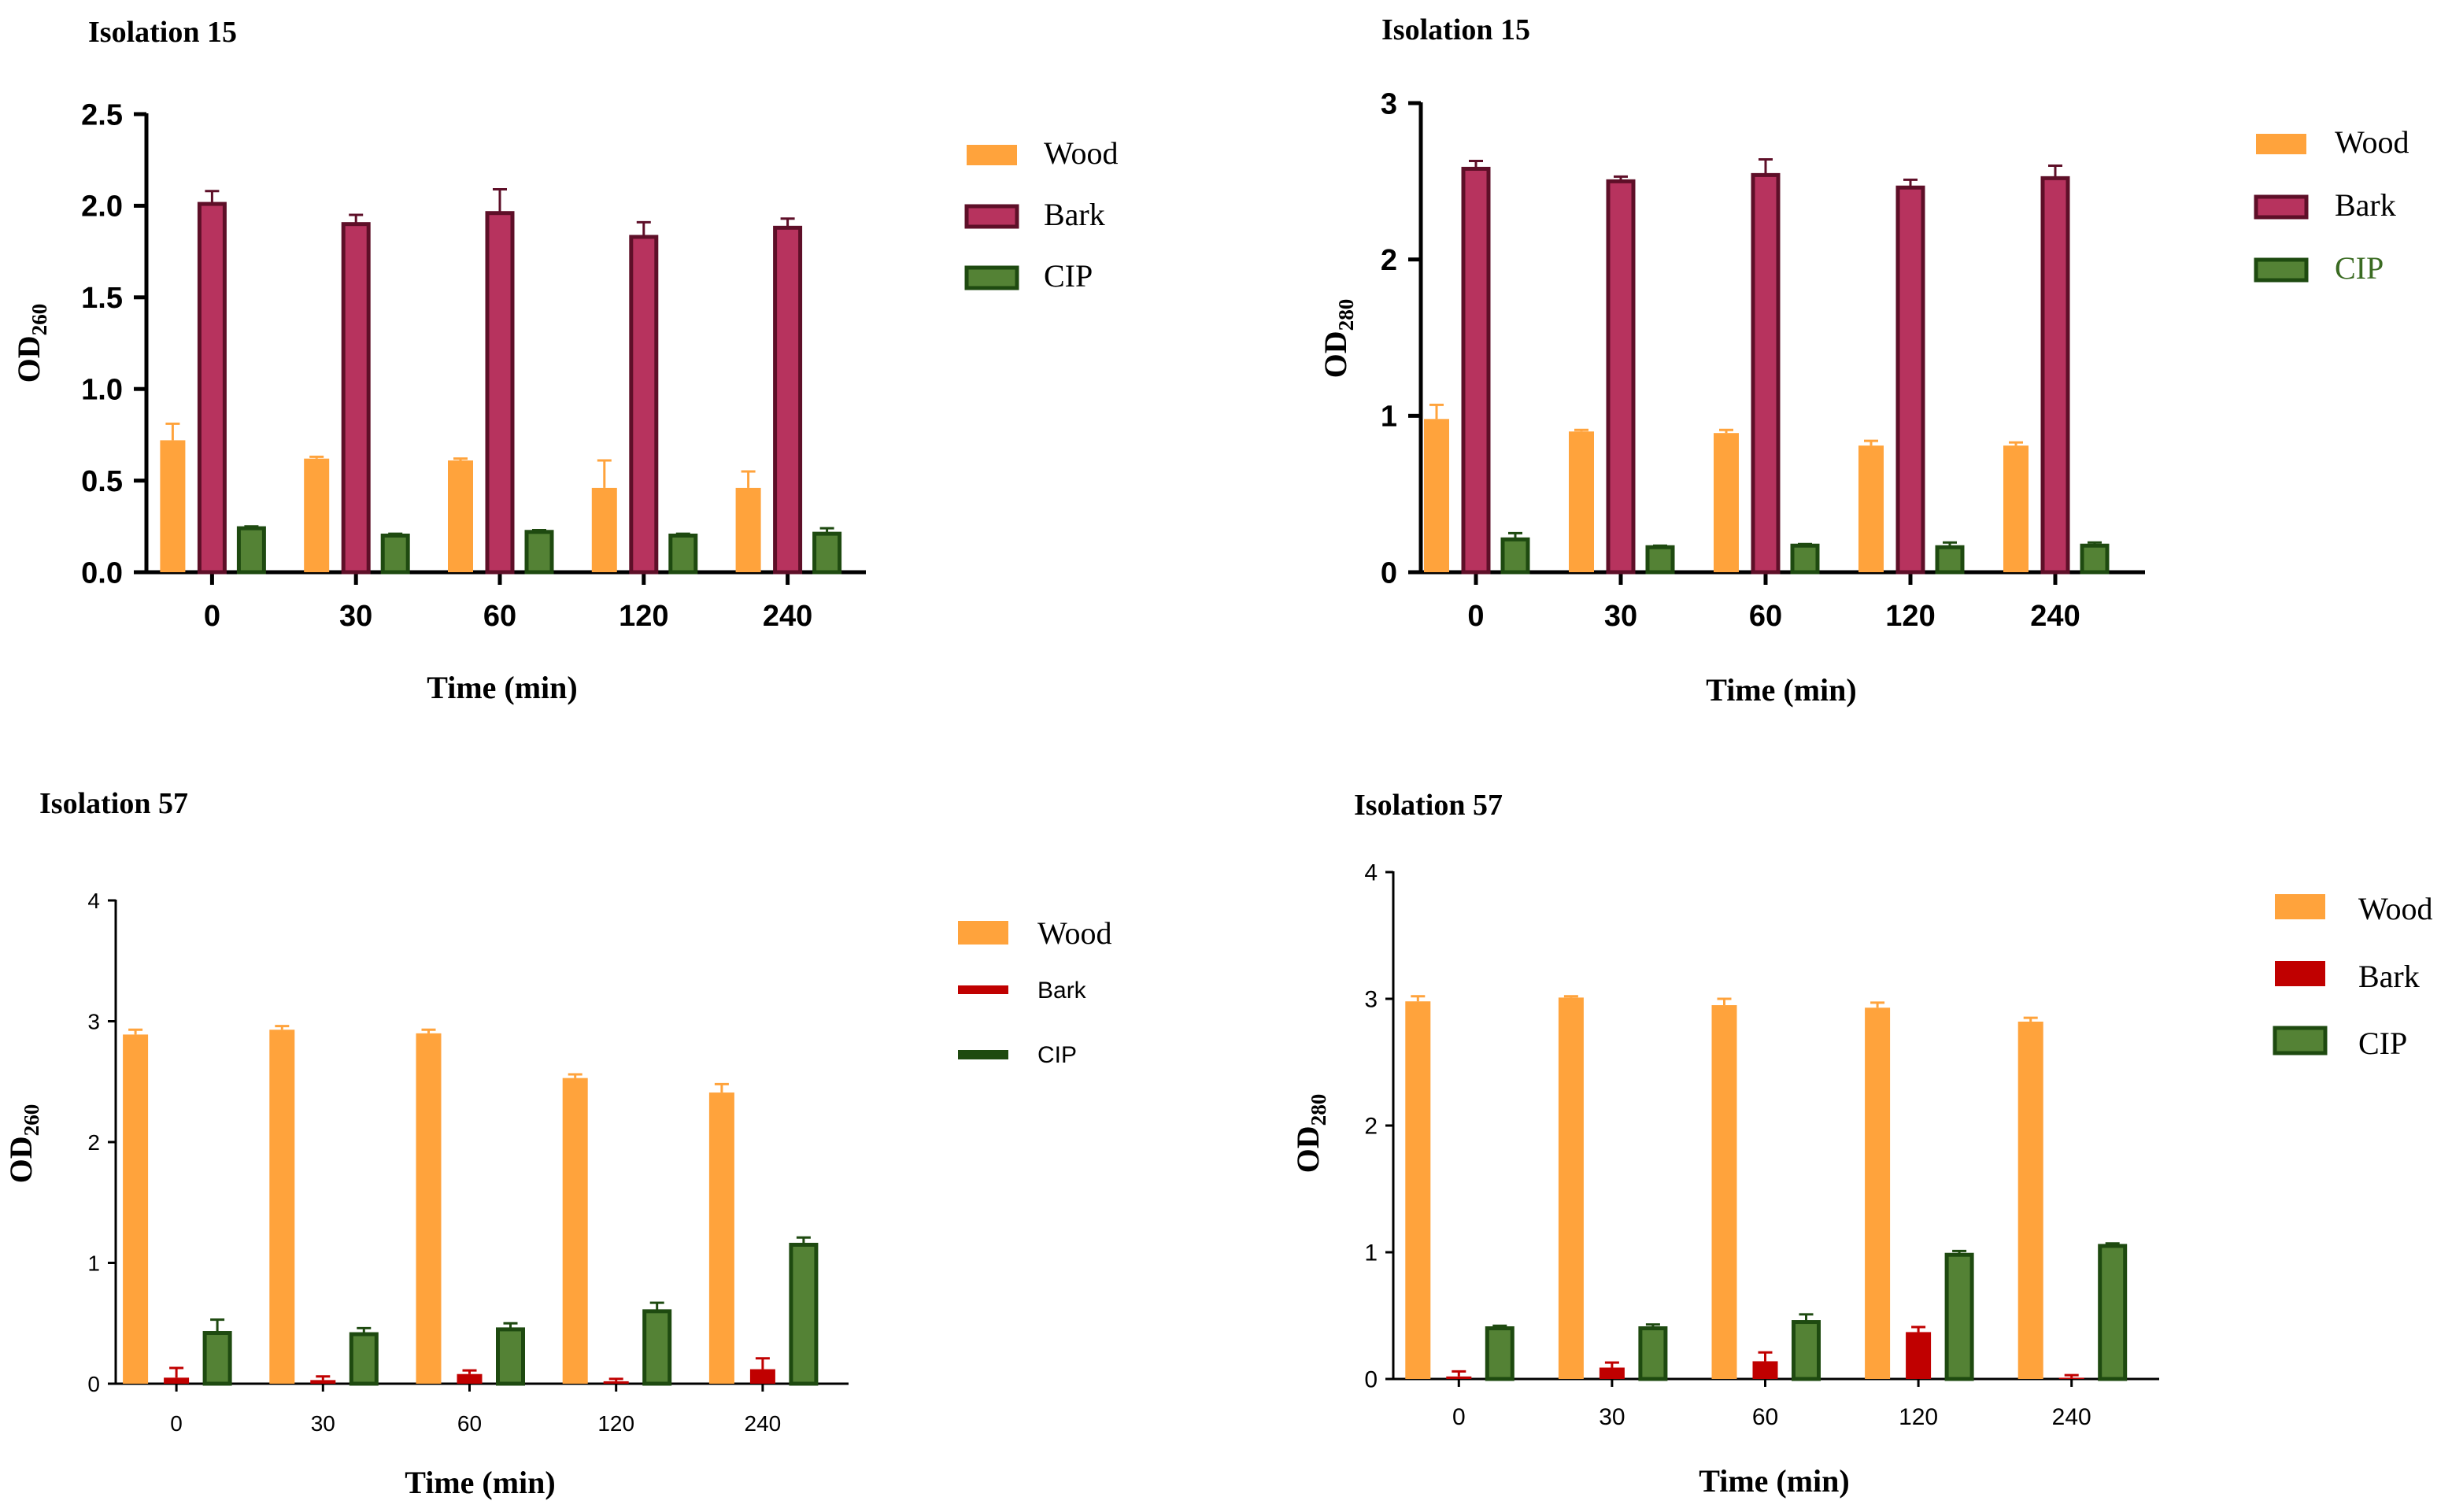 The image size is (2452, 1512). What do you see at coordinates (102, 114) in the screenshot?
I see `y-tick-label: 2.5` at bounding box center [102, 114].